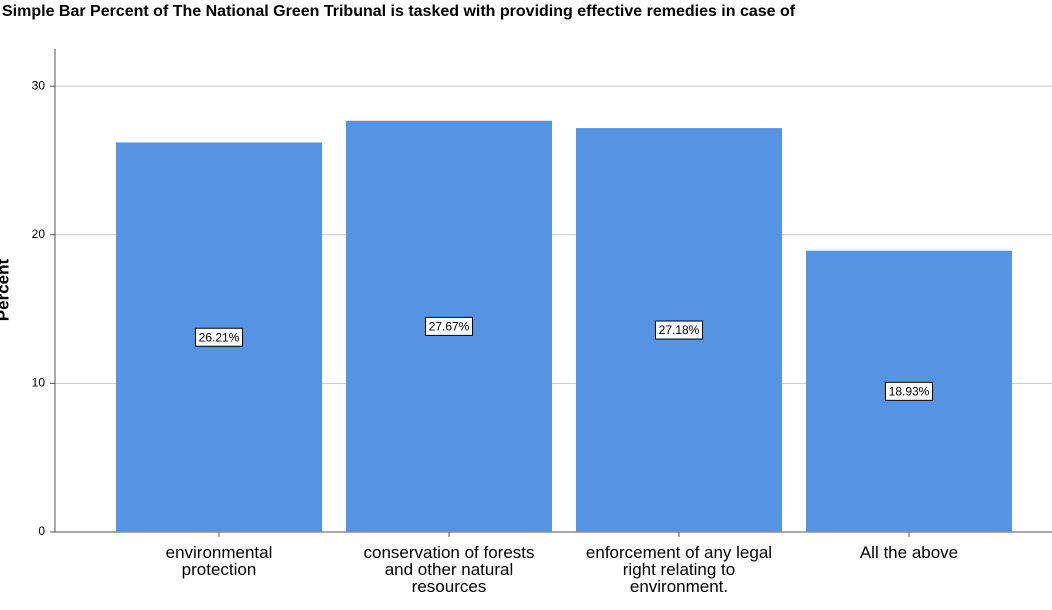  I want to click on y-tick-label: 10, so click(39, 383).